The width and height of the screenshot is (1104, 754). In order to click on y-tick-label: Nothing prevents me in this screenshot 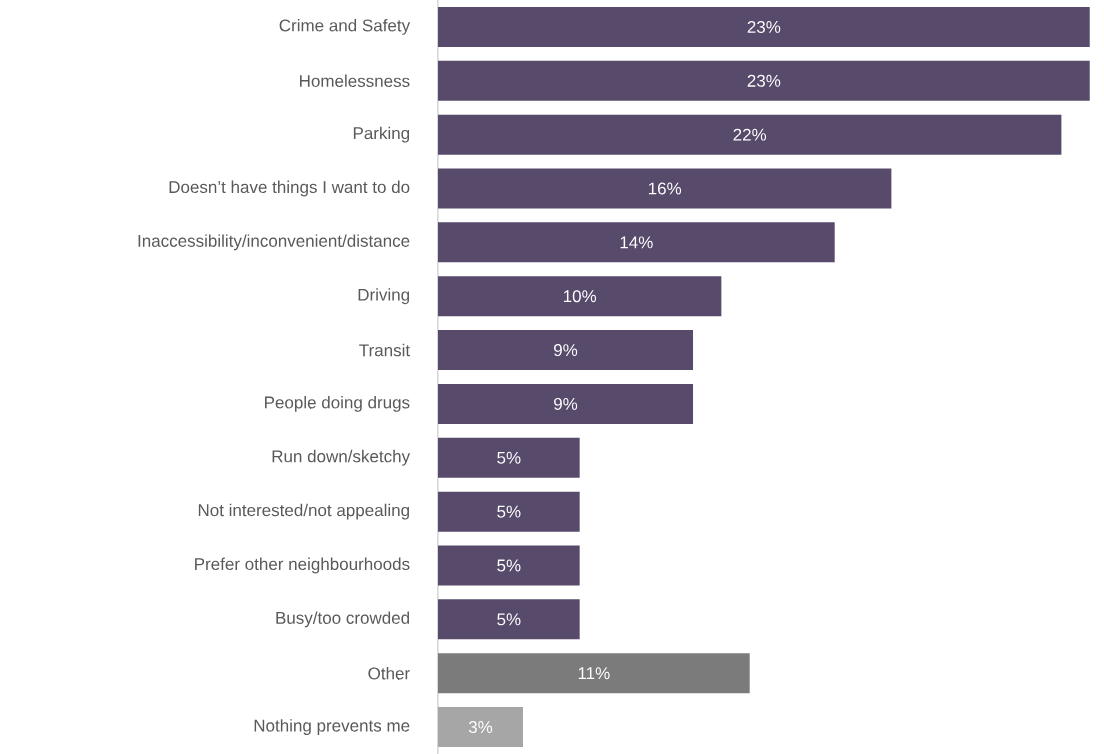, I will do `click(332, 727)`.